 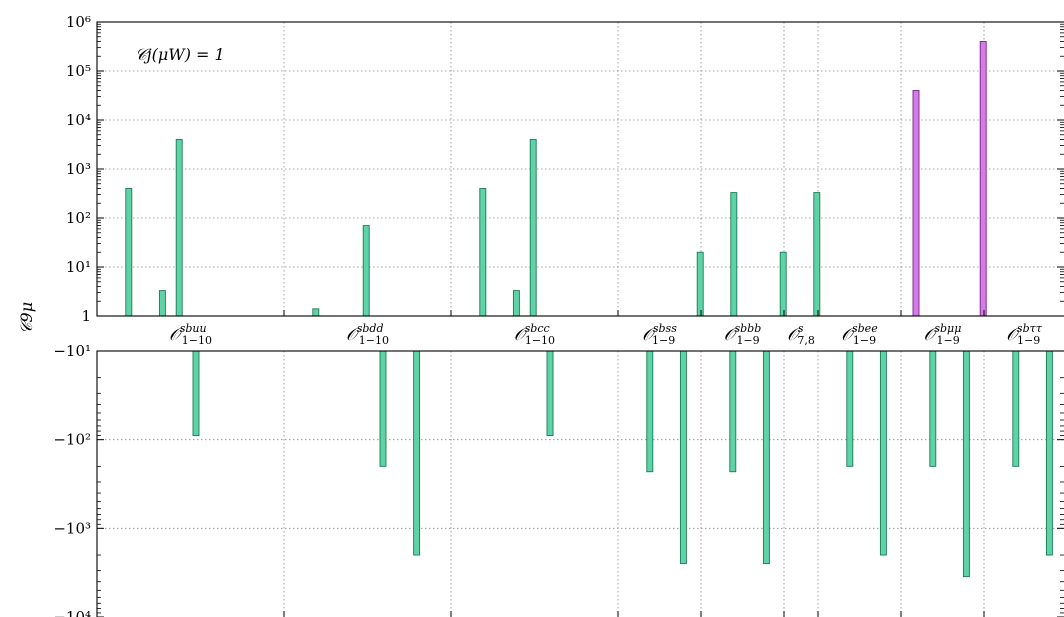 I want to click on group-label-1: 𝒪sbuu 1−10, so click(x=190, y=334).